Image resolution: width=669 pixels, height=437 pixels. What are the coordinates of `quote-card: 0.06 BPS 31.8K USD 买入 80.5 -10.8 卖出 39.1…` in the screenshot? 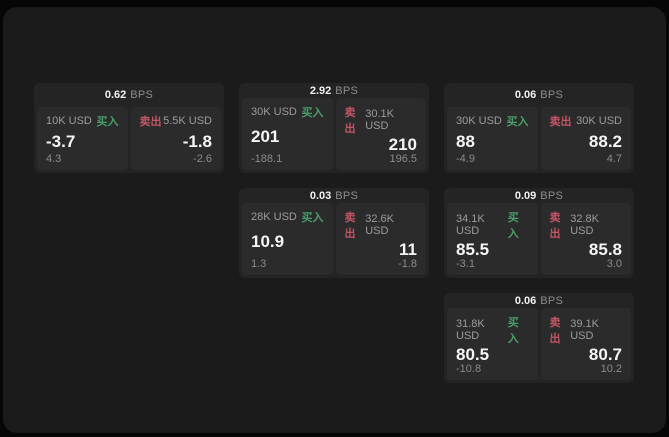 It's located at (539, 338).